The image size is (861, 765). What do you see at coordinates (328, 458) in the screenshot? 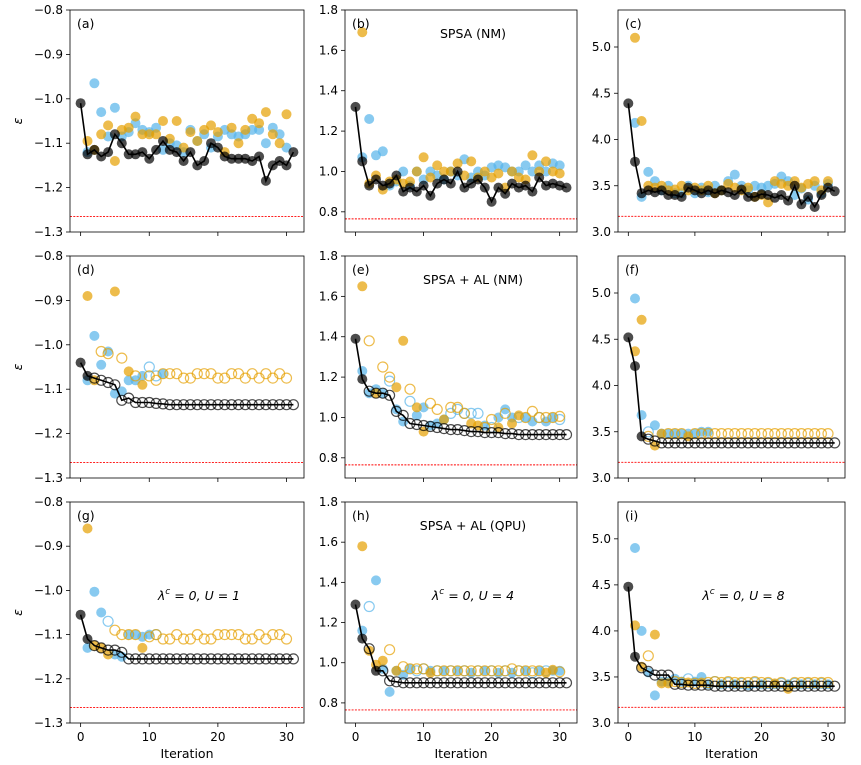
I see `y-tick-label: 0.8` at bounding box center [328, 458].